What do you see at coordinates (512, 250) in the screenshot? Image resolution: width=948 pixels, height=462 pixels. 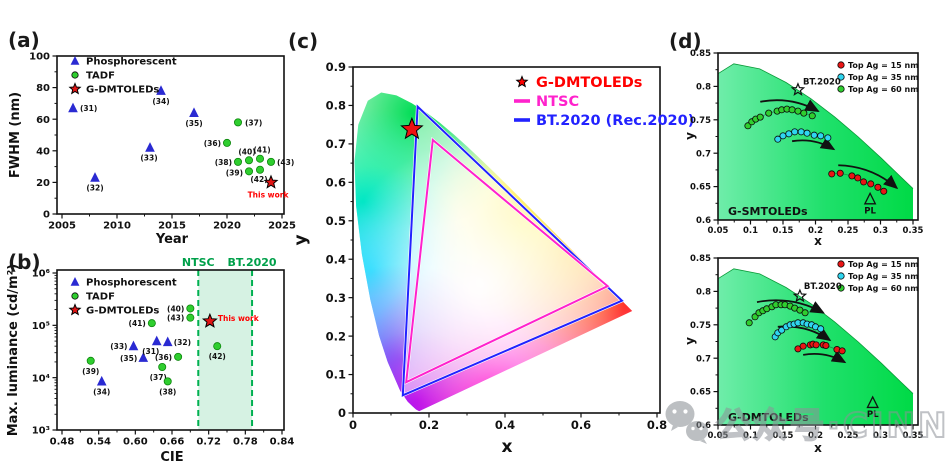 I see `gamut-bt.2020-outline` at bounding box center [512, 250].